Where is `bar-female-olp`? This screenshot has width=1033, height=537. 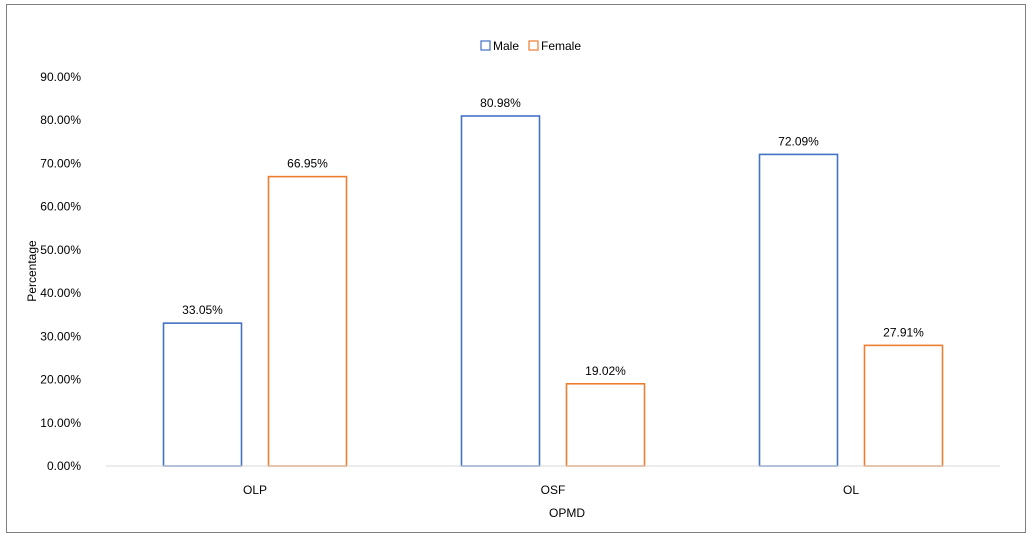
bar-female-olp is located at coordinates (307, 321).